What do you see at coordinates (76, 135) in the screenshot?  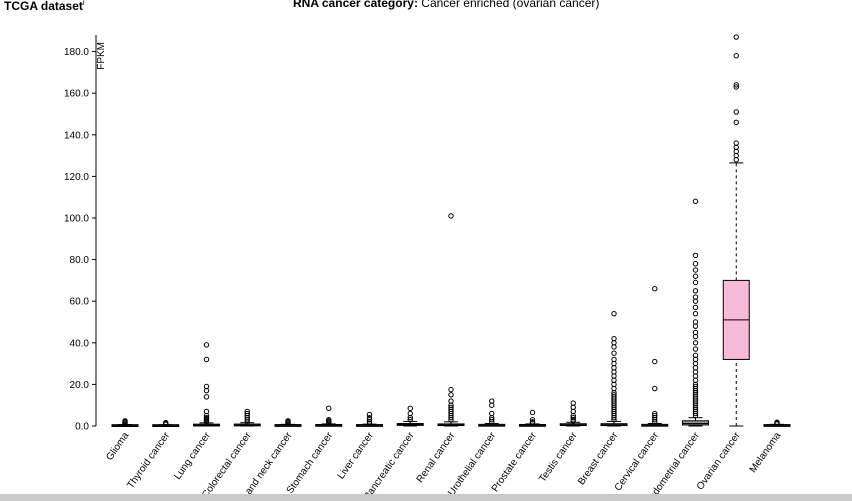 I see `y-tick-label: 140.0` at bounding box center [76, 135].